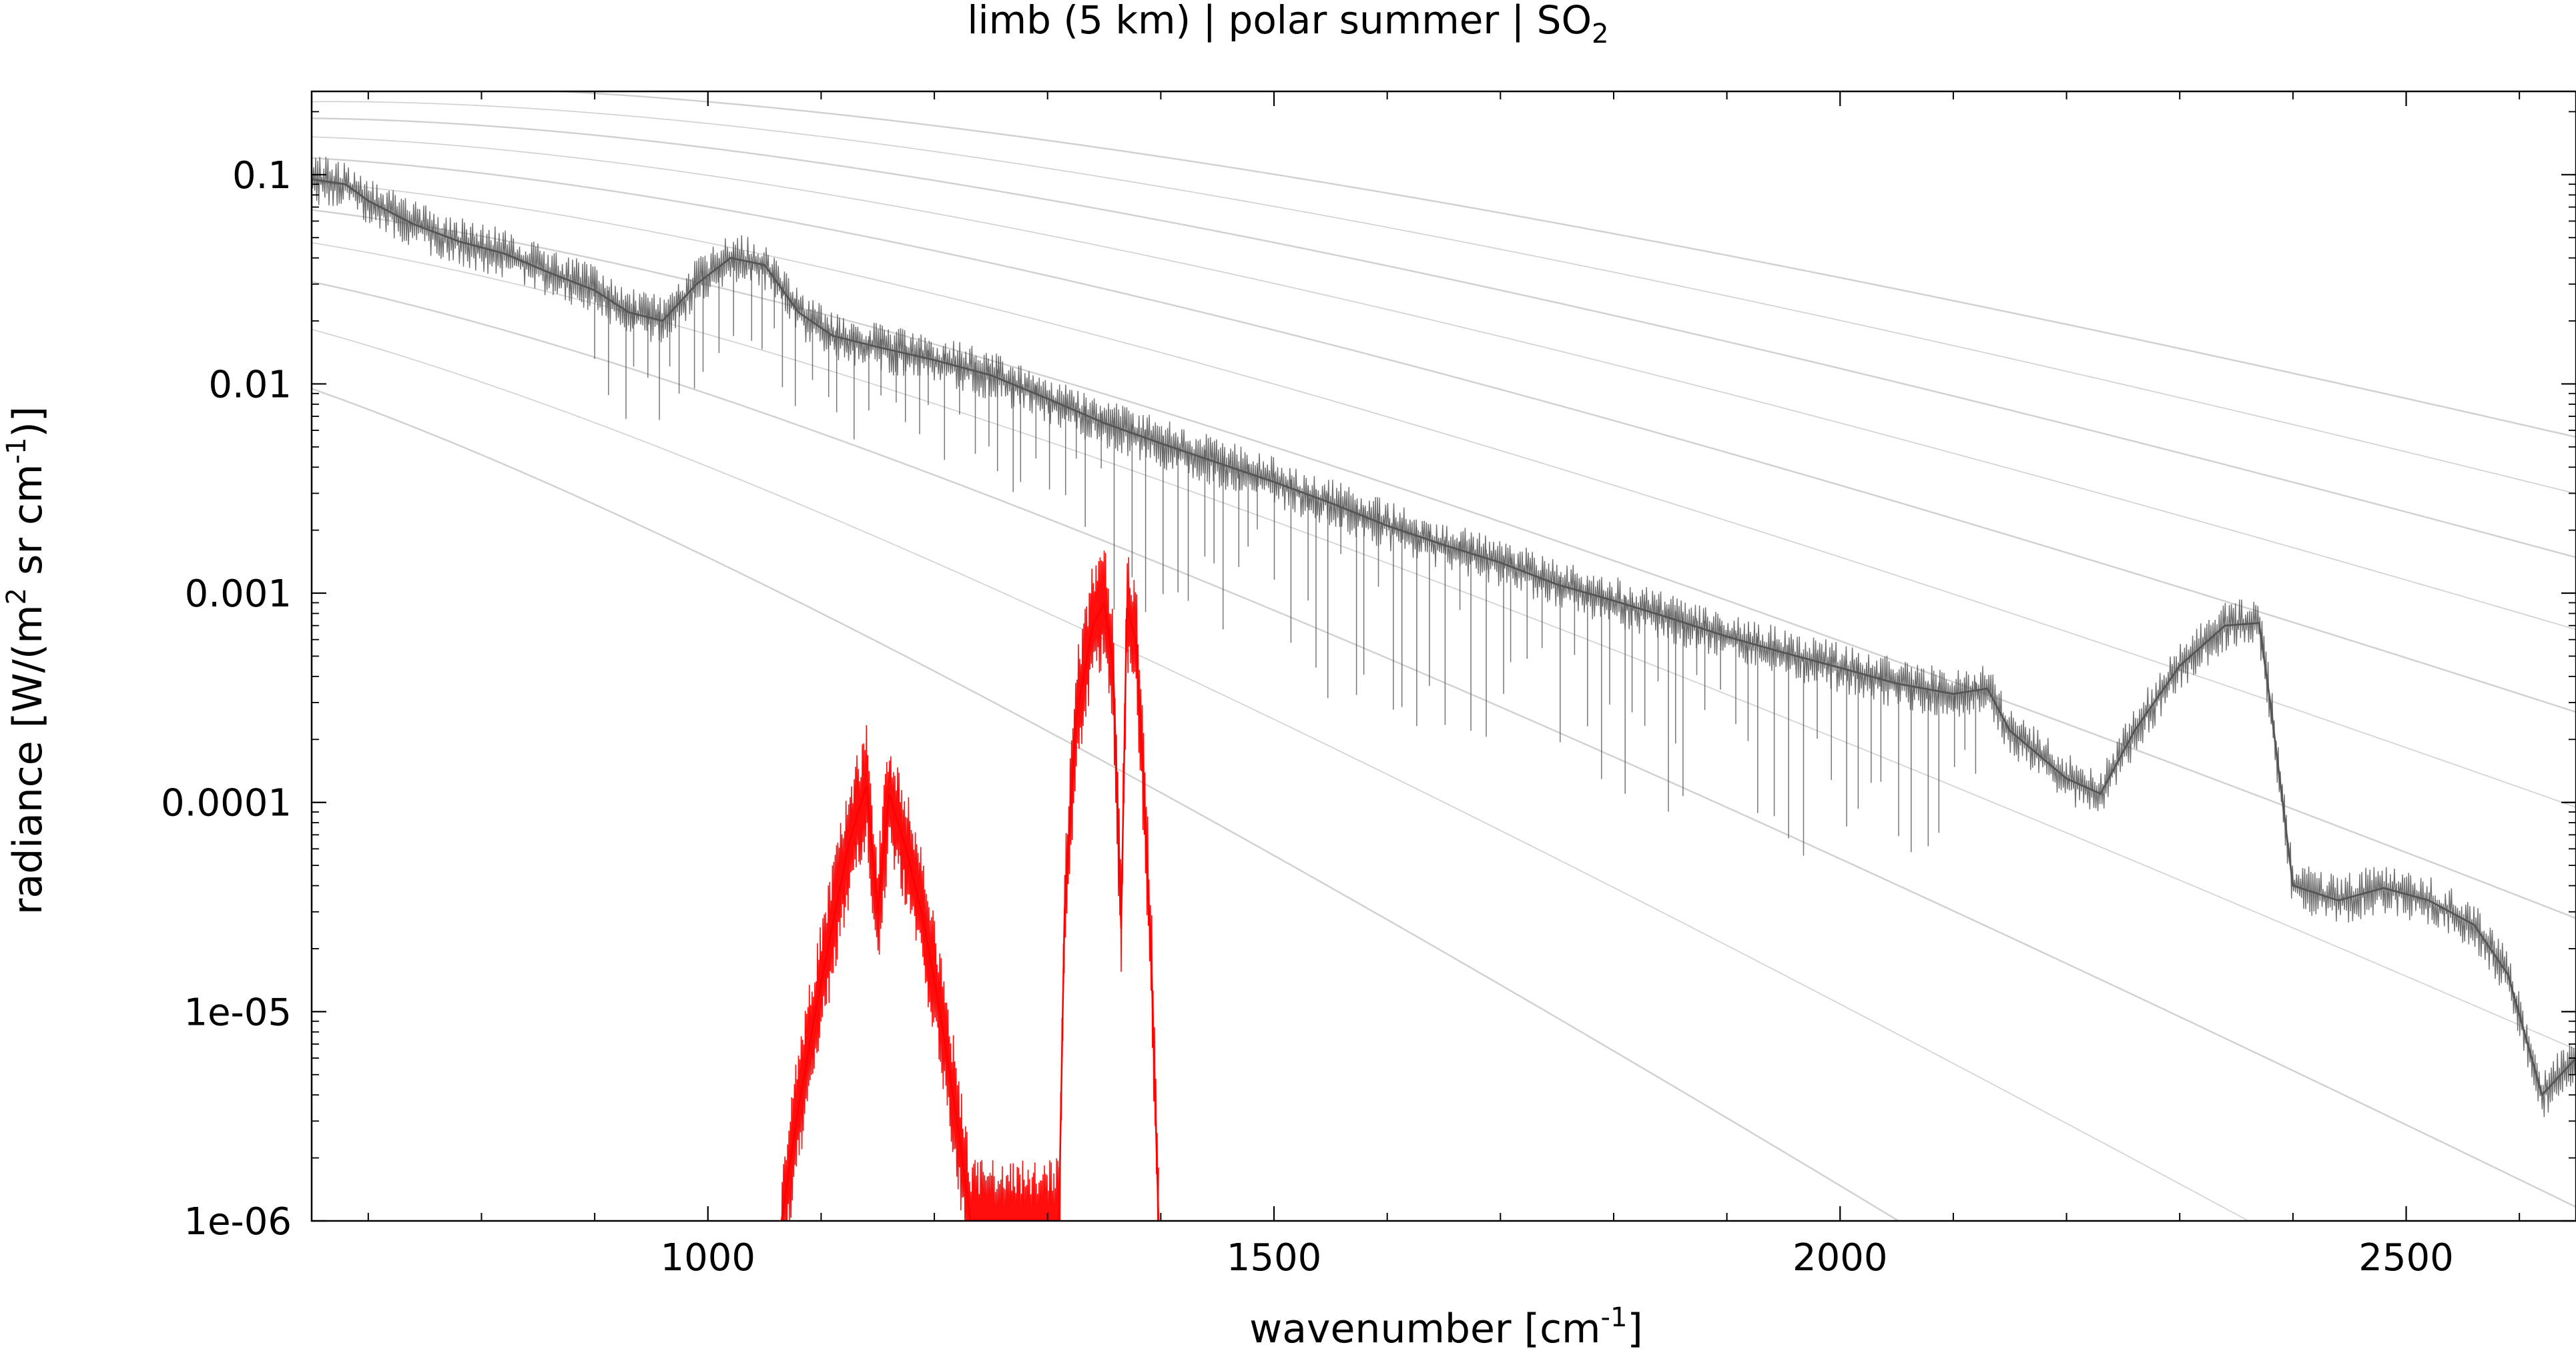 This screenshot has height=1357, width=2576. What do you see at coordinates (1274, 1258) in the screenshot?
I see `x-tick-label-1500: 1500` at bounding box center [1274, 1258].